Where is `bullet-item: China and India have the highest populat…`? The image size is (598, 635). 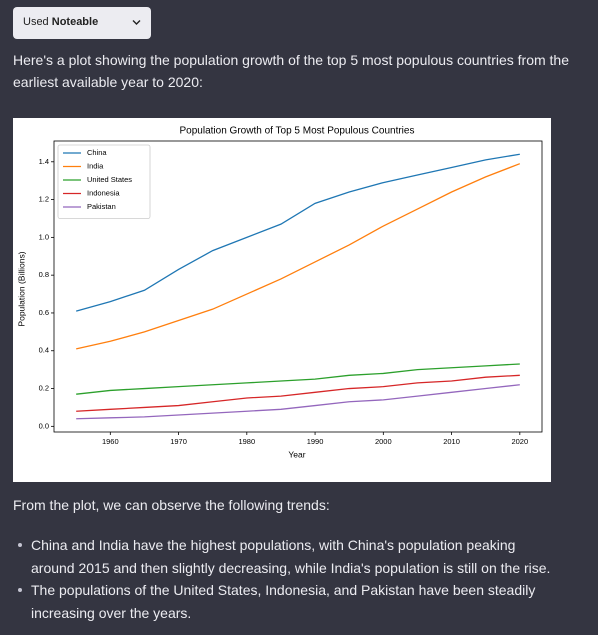
bullet-item: China and India have the highest populat… is located at coordinates (284, 556).